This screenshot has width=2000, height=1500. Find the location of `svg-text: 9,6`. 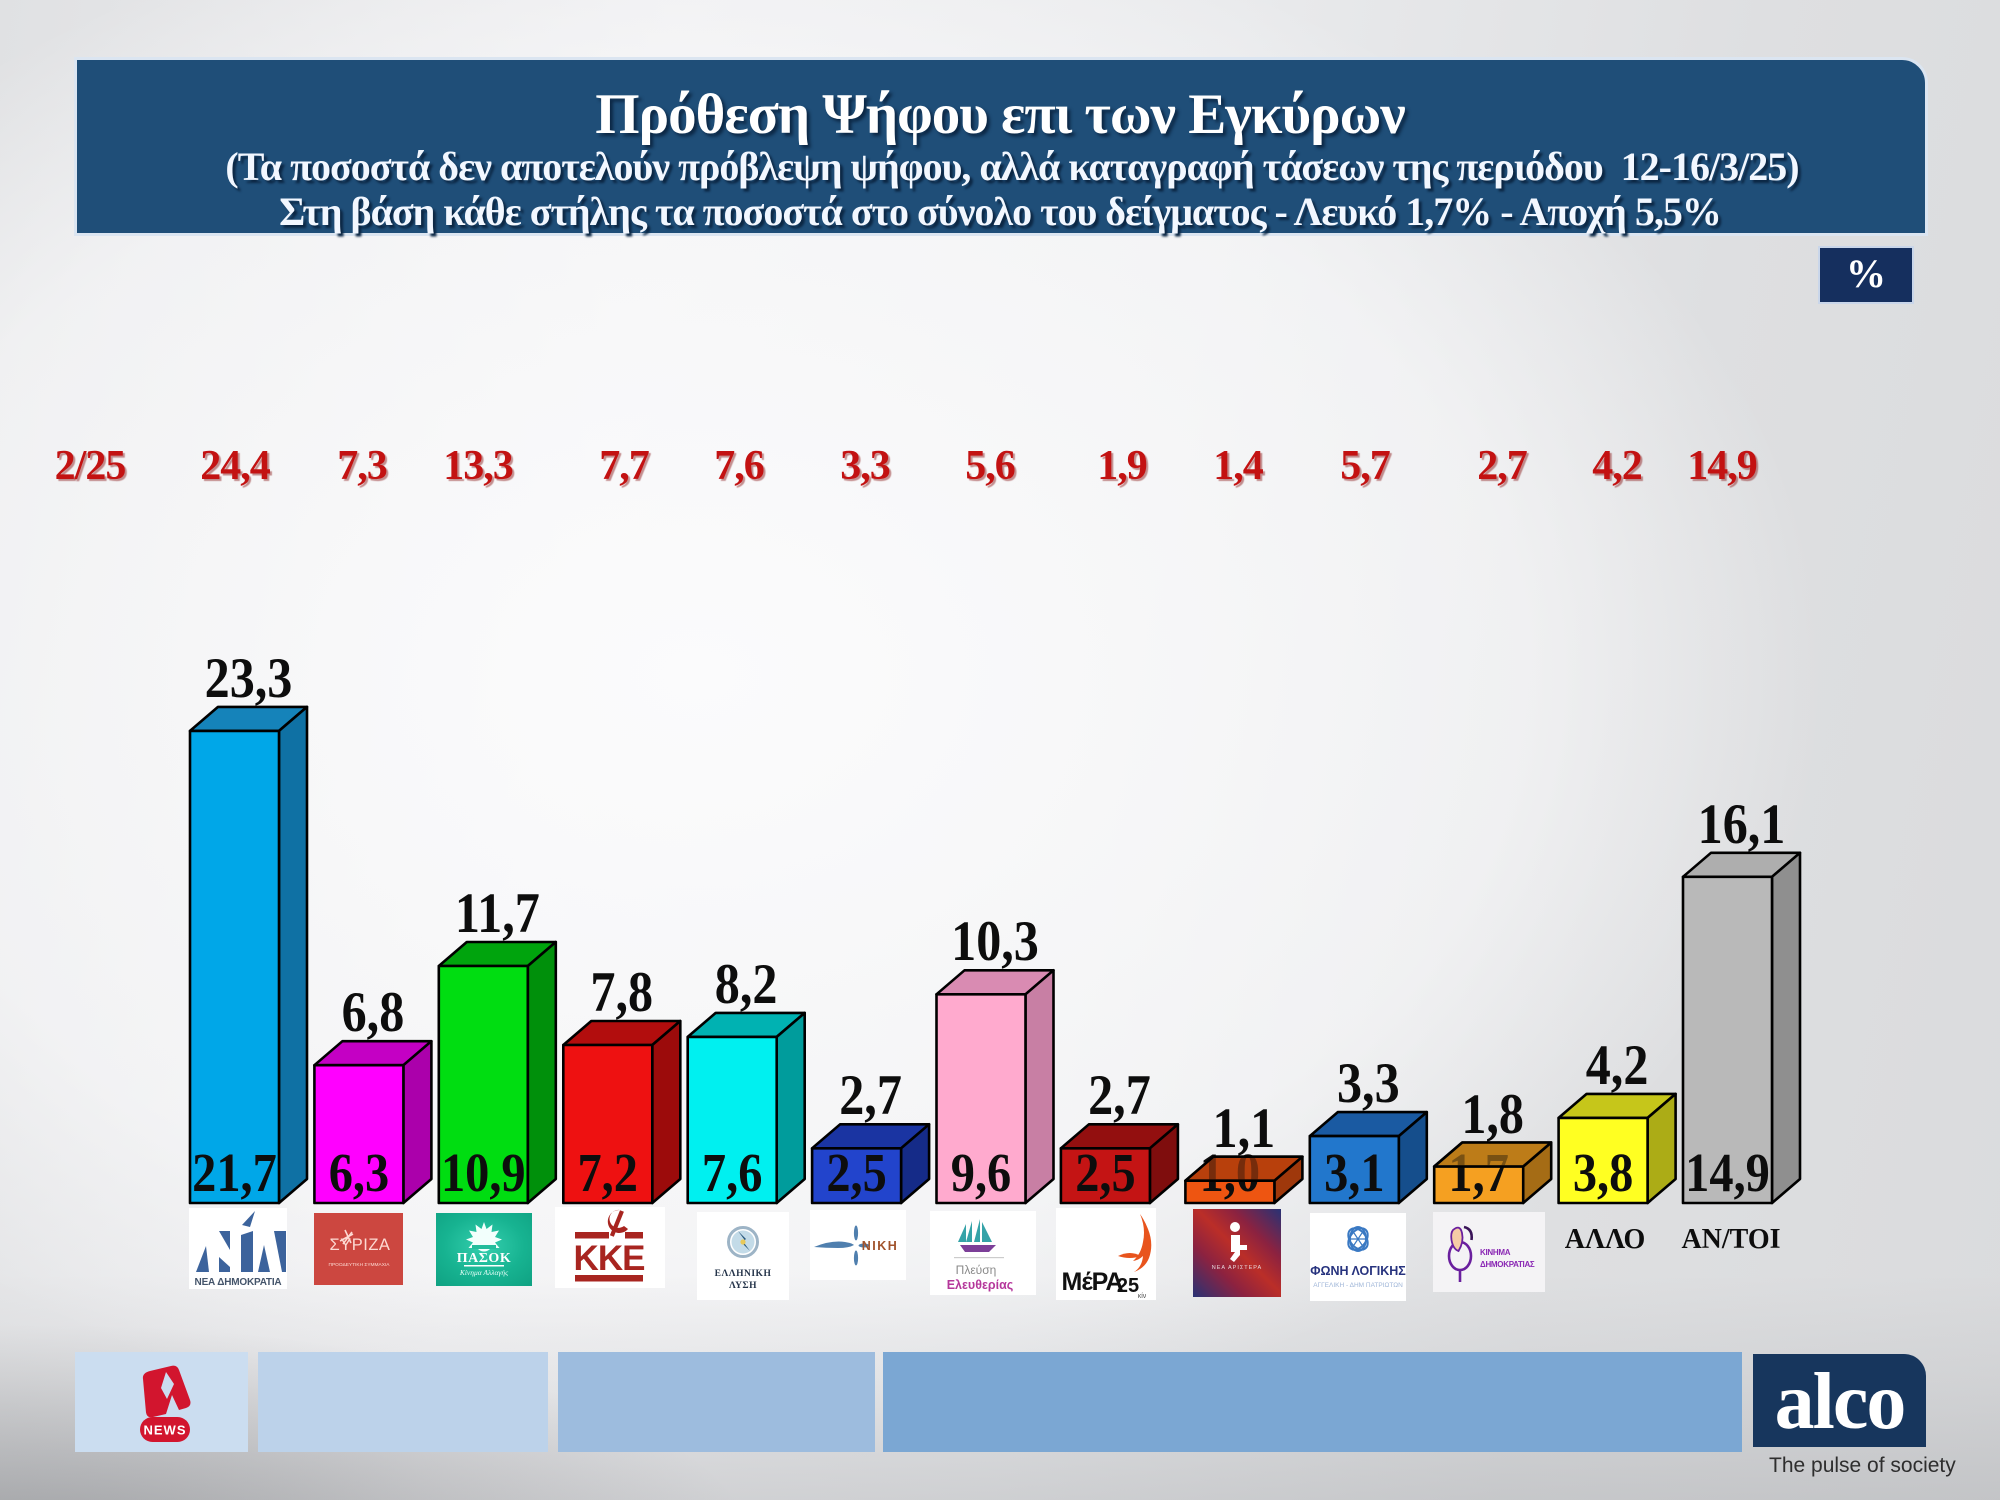

svg-text: 9,6 is located at coordinates (981, 1173).